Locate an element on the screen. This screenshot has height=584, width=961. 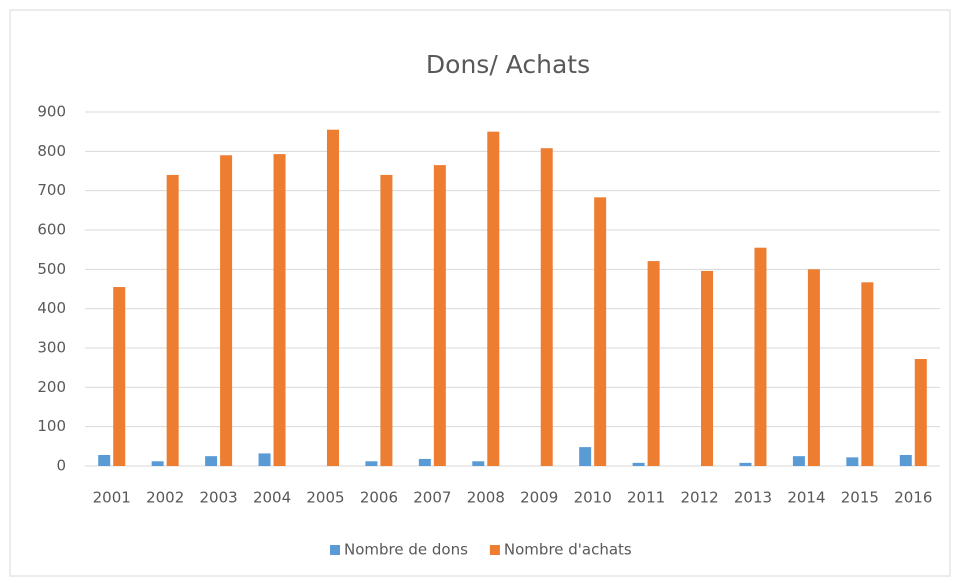
x-tick-label: 2007 is located at coordinates (432, 498).